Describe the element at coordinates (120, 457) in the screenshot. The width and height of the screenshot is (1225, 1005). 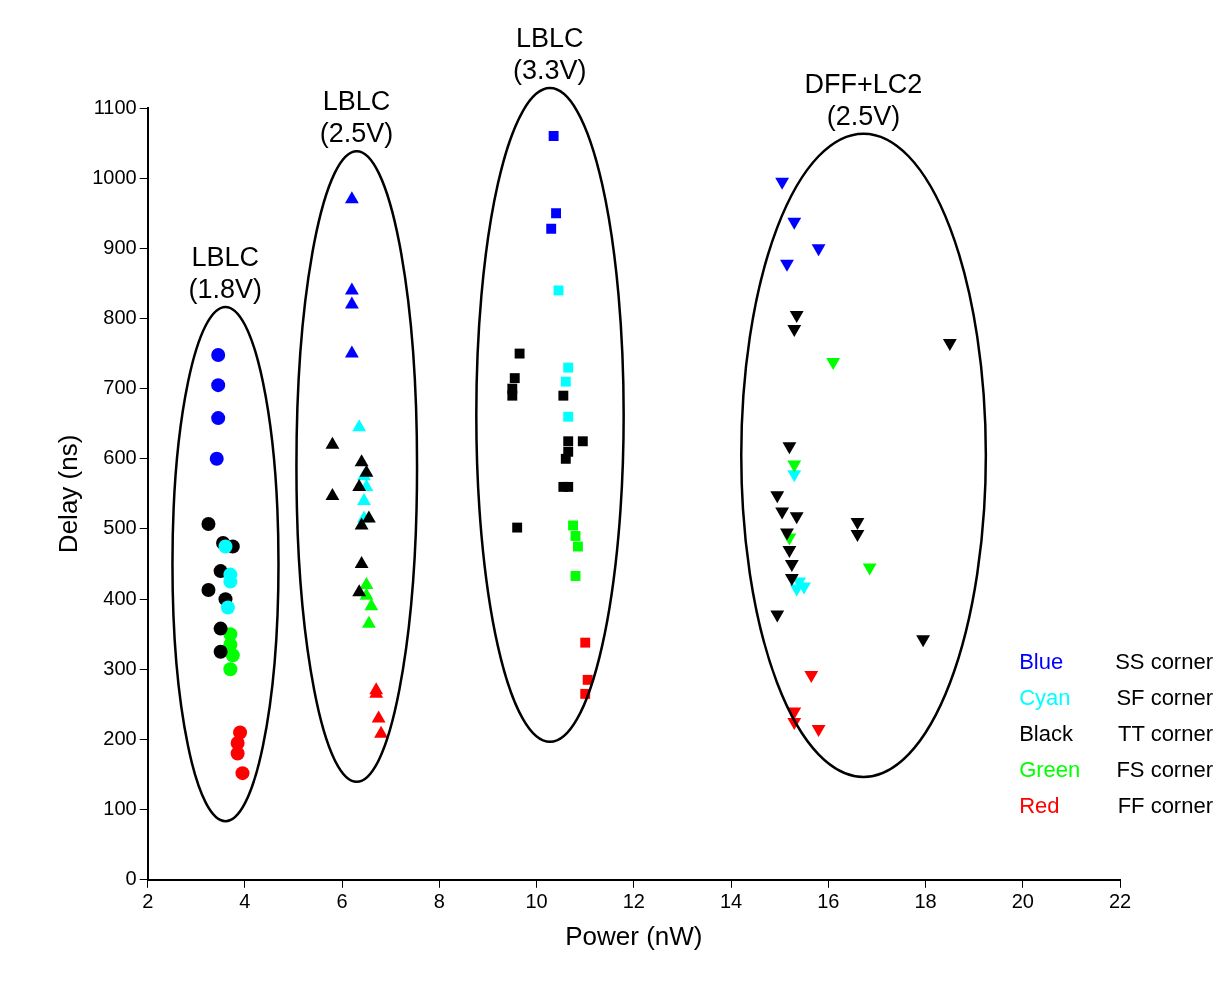
I see `y-tick-label: 600` at that location.